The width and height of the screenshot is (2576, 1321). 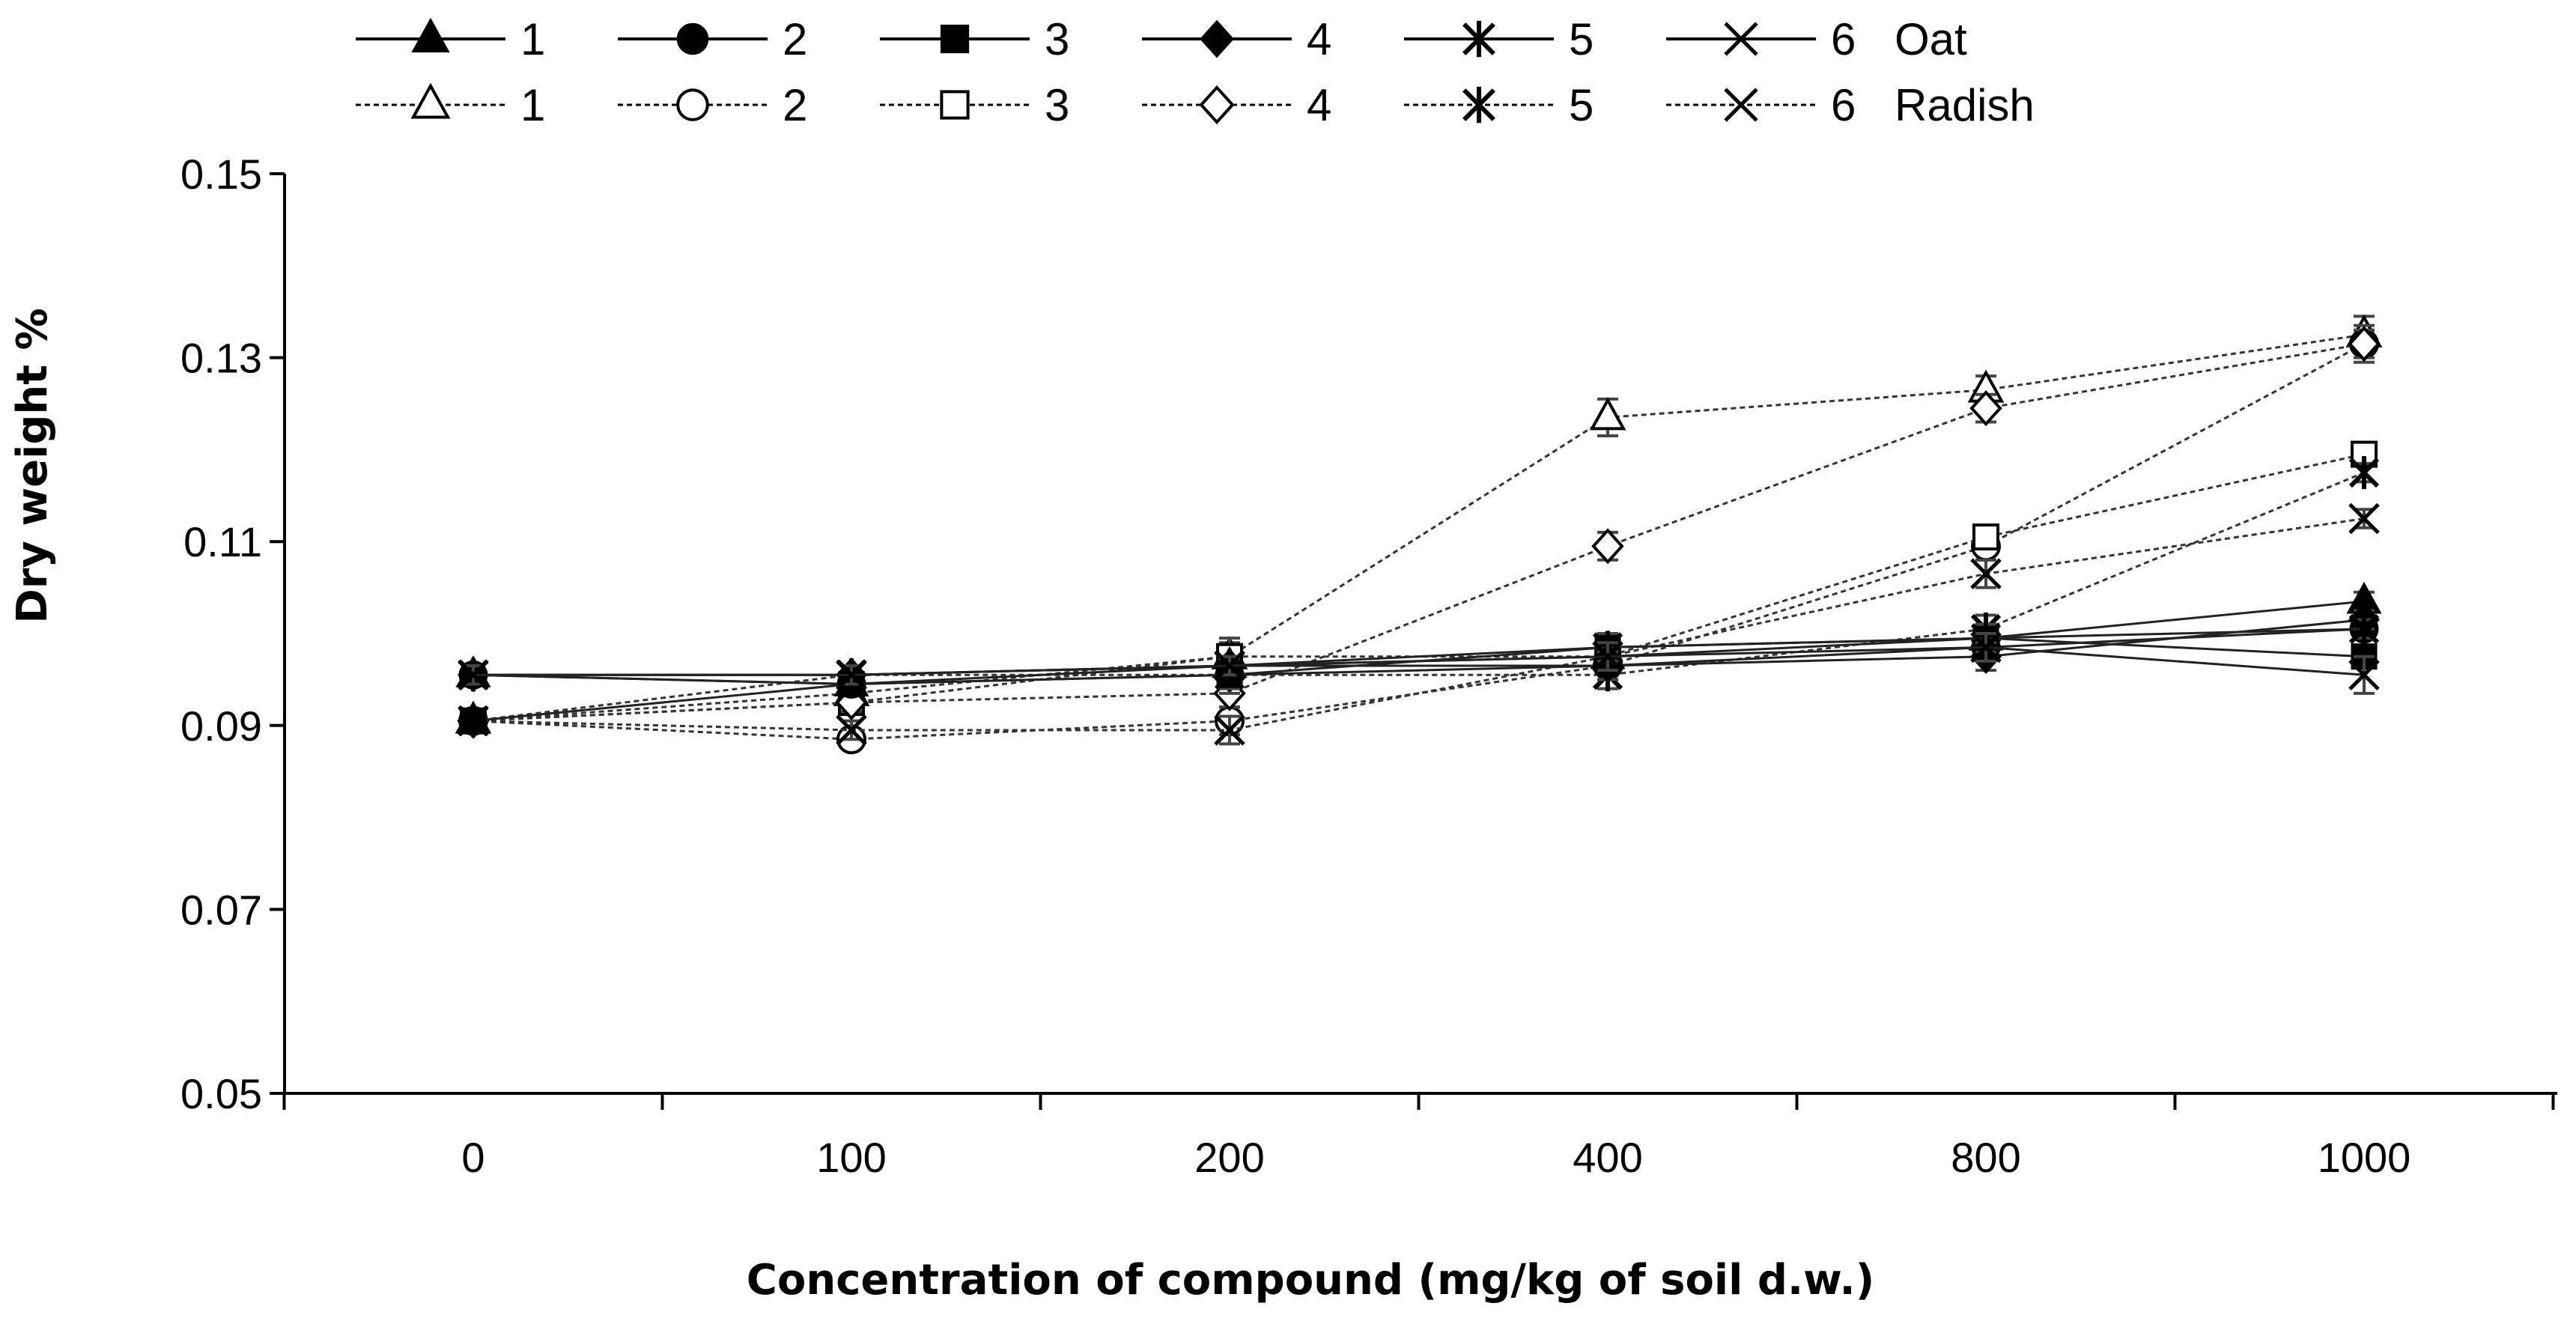 What do you see at coordinates (712, 39) in the screenshot?
I see `legend-item-oat-2: 2` at bounding box center [712, 39].